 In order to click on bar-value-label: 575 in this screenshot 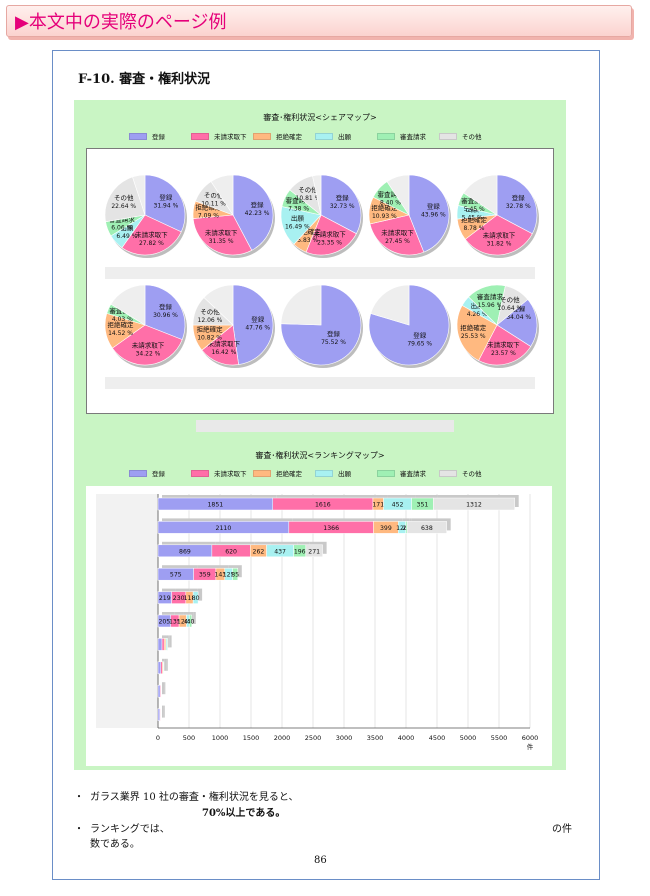, I will do `click(176, 575)`.